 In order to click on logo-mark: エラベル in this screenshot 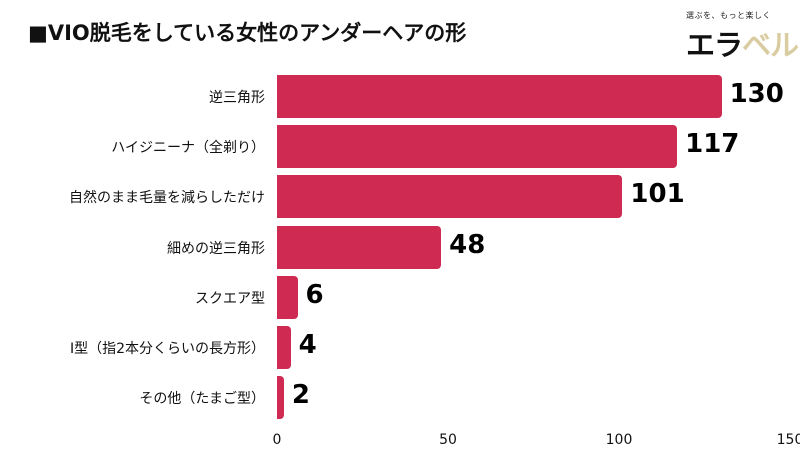, I will do `click(742, 43)`.